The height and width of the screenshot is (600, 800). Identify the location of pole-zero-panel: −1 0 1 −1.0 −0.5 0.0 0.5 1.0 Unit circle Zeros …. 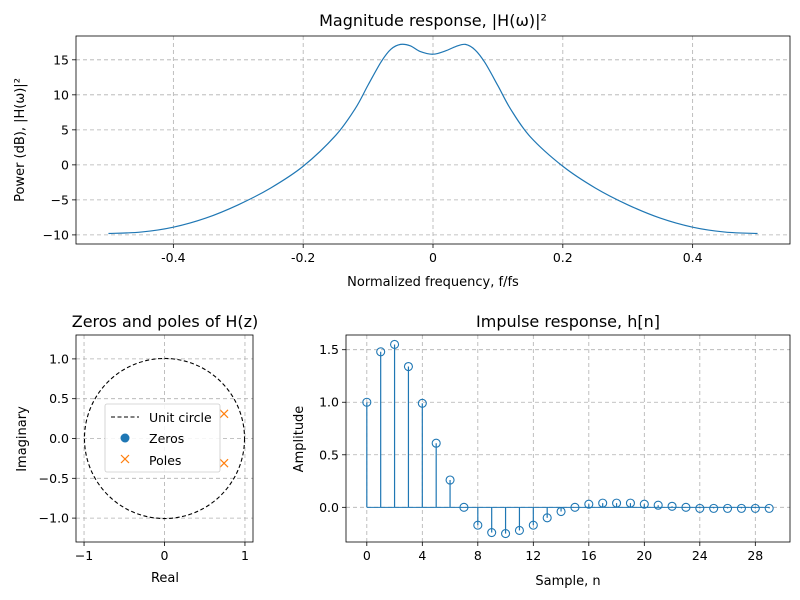
(136, 449).